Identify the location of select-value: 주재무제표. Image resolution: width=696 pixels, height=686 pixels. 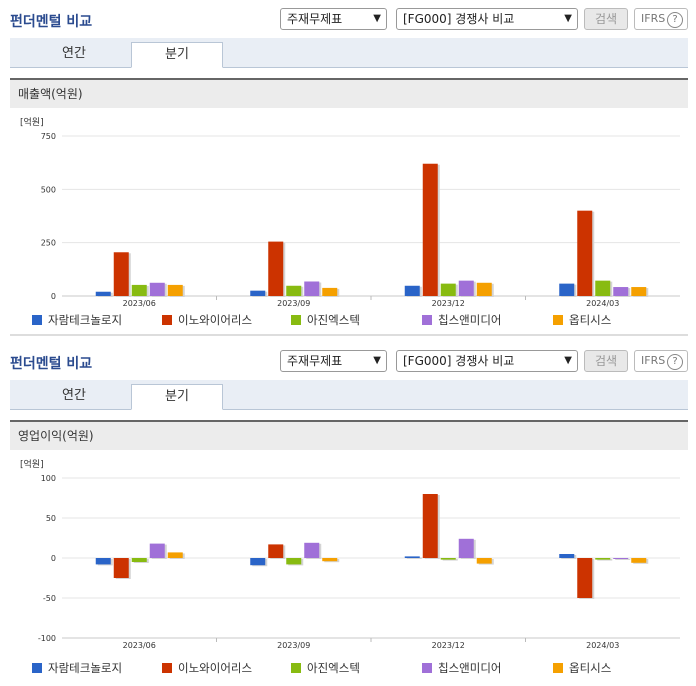
(315, 19).